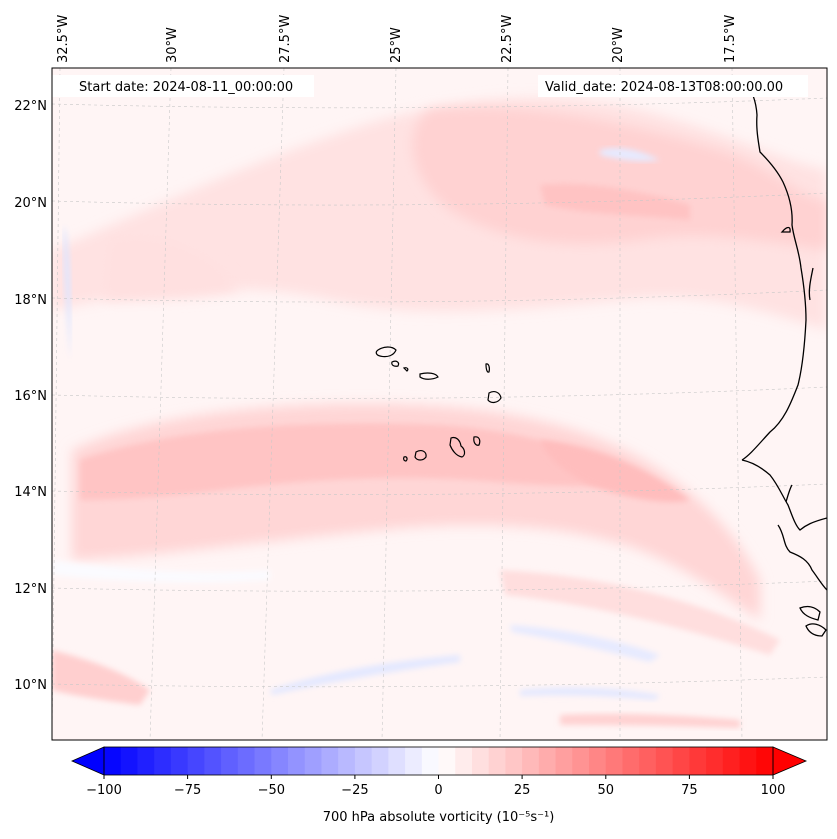  What do you see at coordinates (487, 368) in the screenshot?
I see `island-sal` at bounding box center [487, 368].